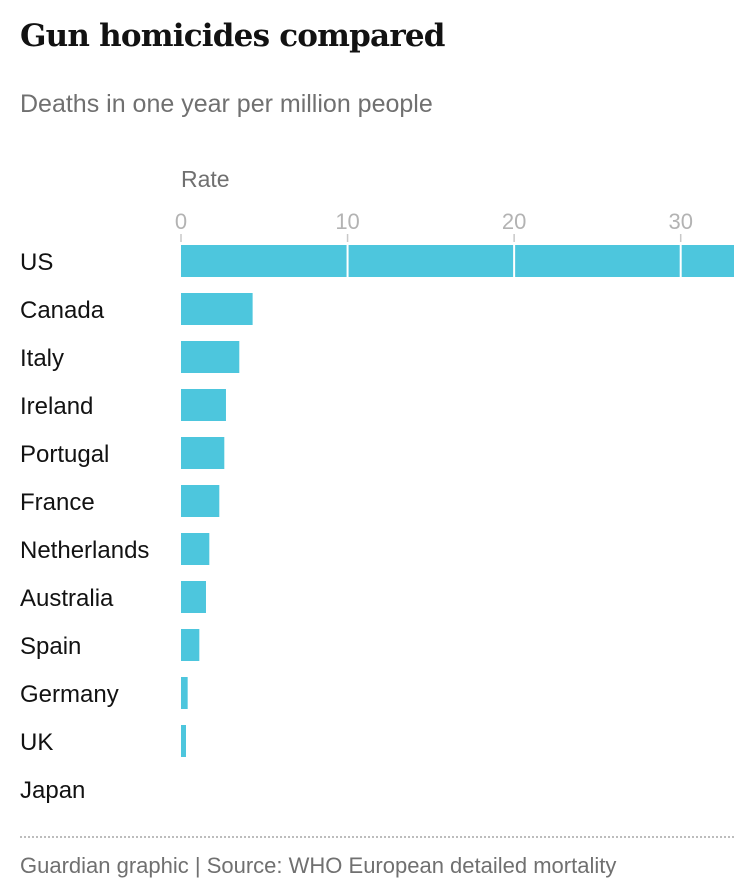  I want to click on category-label: Ireland, so click(56, 406).